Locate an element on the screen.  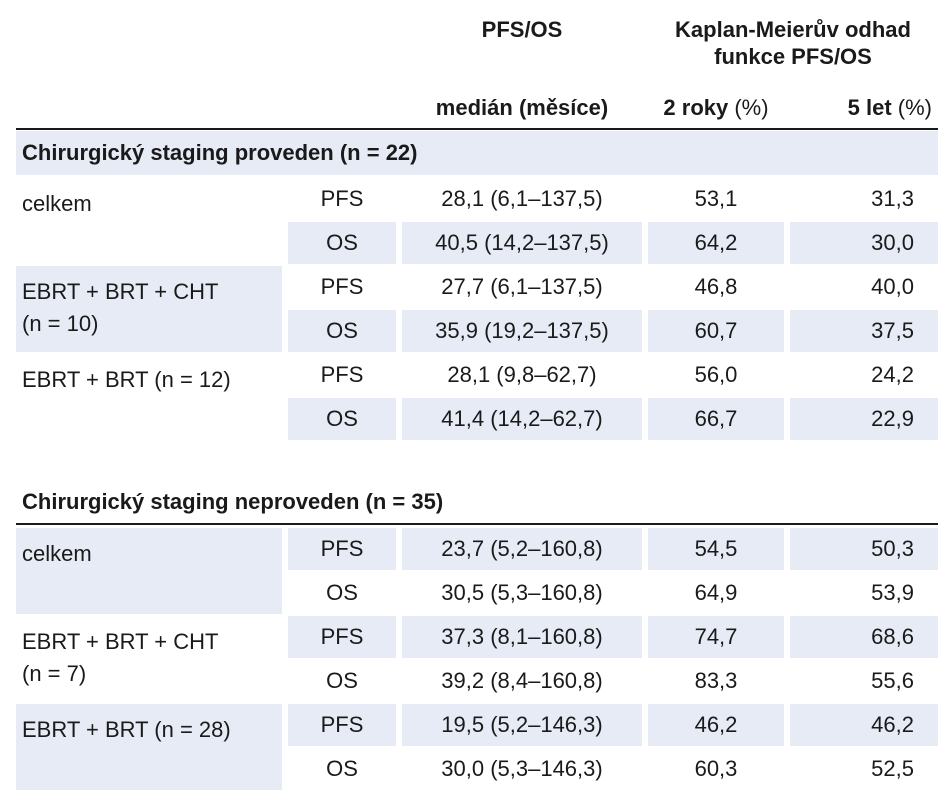
row-median: 28,1 (9,8–62,7) is located at coordinates (522, 374).